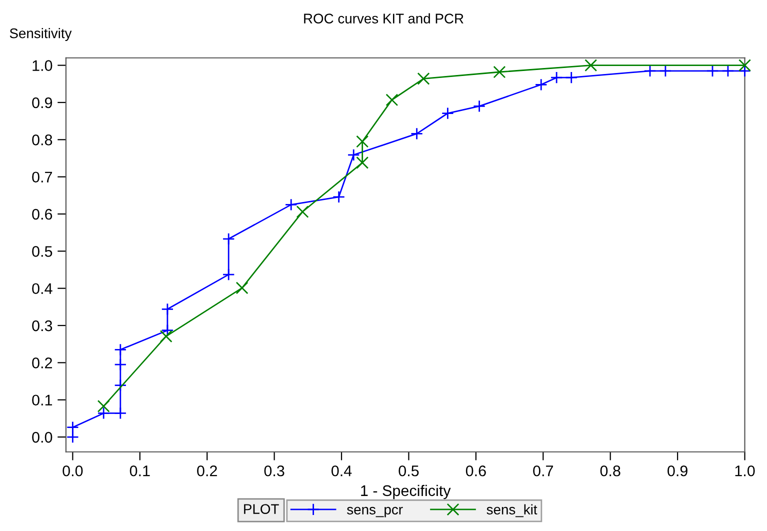 This screenshot has height=531, width=767. What do you see at coordinates (341, 470) in the screenshot?
I see `x-tick-label: 0.4` at bounding box center [341, 470].